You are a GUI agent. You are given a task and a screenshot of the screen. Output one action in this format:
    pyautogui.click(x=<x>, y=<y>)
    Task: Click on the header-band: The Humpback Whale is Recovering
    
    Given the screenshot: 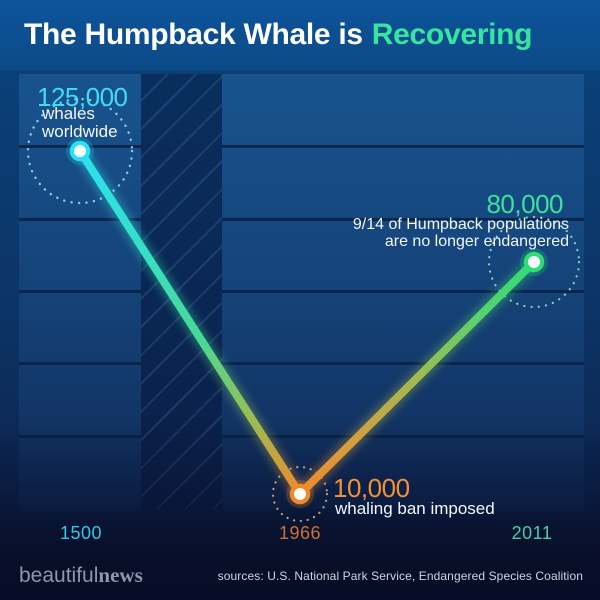 What is the action you would take?
    pyautogui.click(x=300, y=35)
    